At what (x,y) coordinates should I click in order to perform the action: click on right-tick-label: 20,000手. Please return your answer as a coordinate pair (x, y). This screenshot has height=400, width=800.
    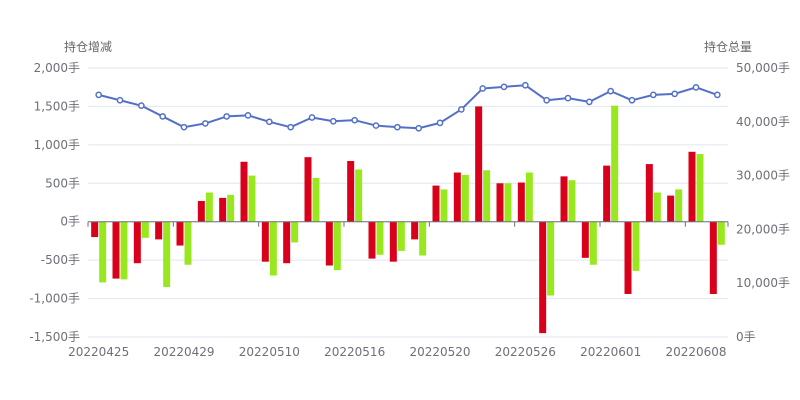
    Looking at the image, I should click on (763, 229).